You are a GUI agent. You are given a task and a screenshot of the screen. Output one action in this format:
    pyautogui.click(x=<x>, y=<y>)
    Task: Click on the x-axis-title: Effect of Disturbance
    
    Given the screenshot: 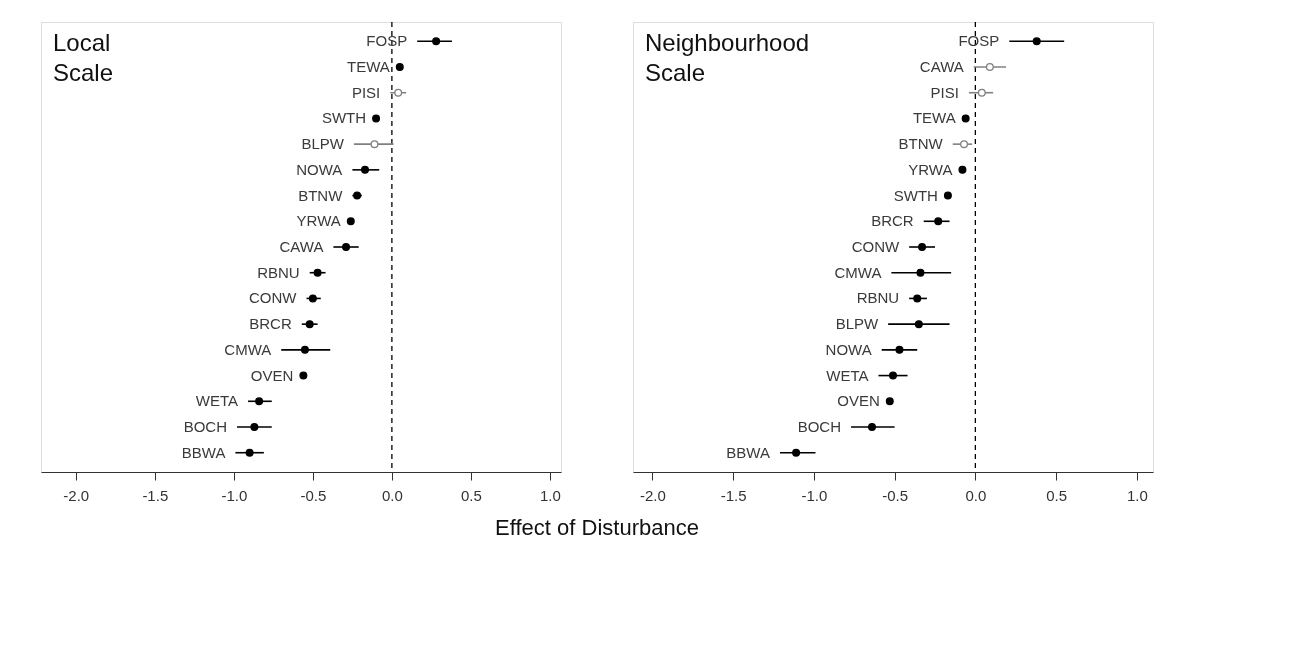 What is the action you would take?
    pyautogui.click(x=597, y=527)
    